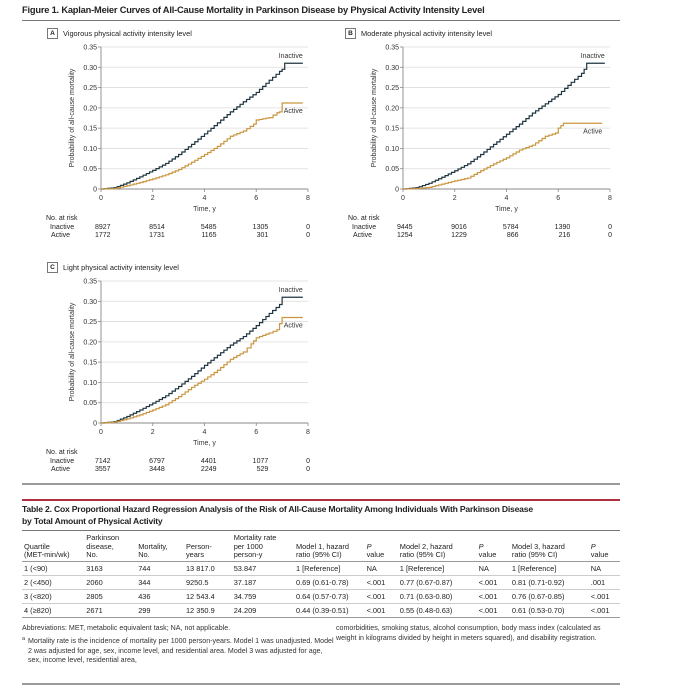 The height and width of the screenshot is (686, 680). Describe the element at coordinates (329, 548) in the screenshot. I see `column-header: Model 1, hazard ratio (95% CI)` at that location.